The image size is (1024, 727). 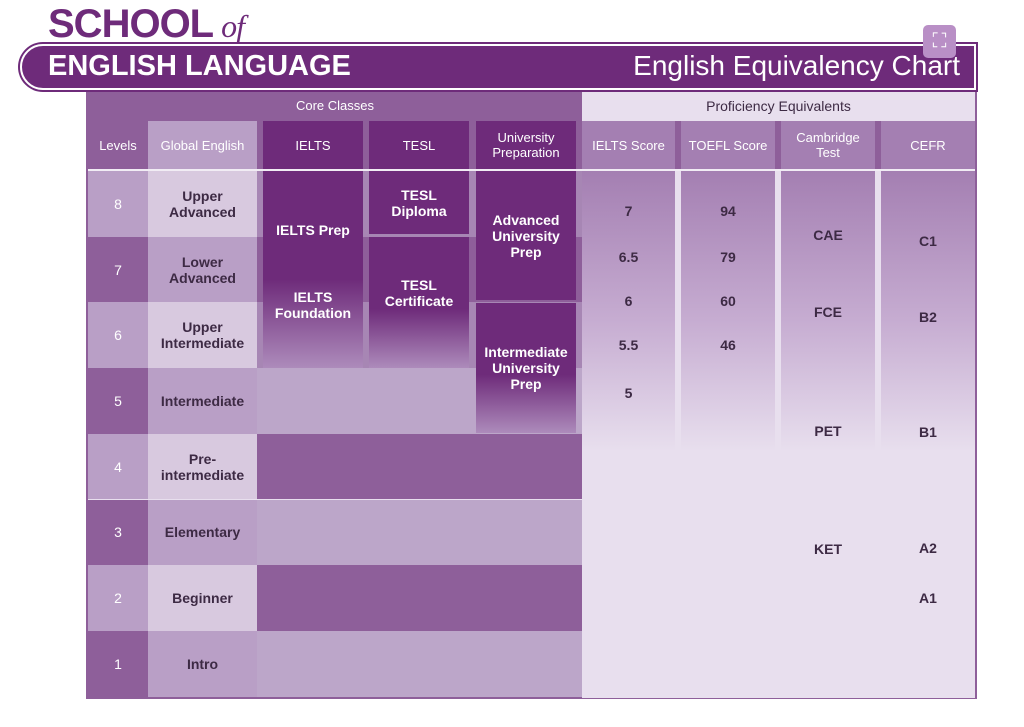 I want to click on ielts-score: 5, so click(x=628, y=393).